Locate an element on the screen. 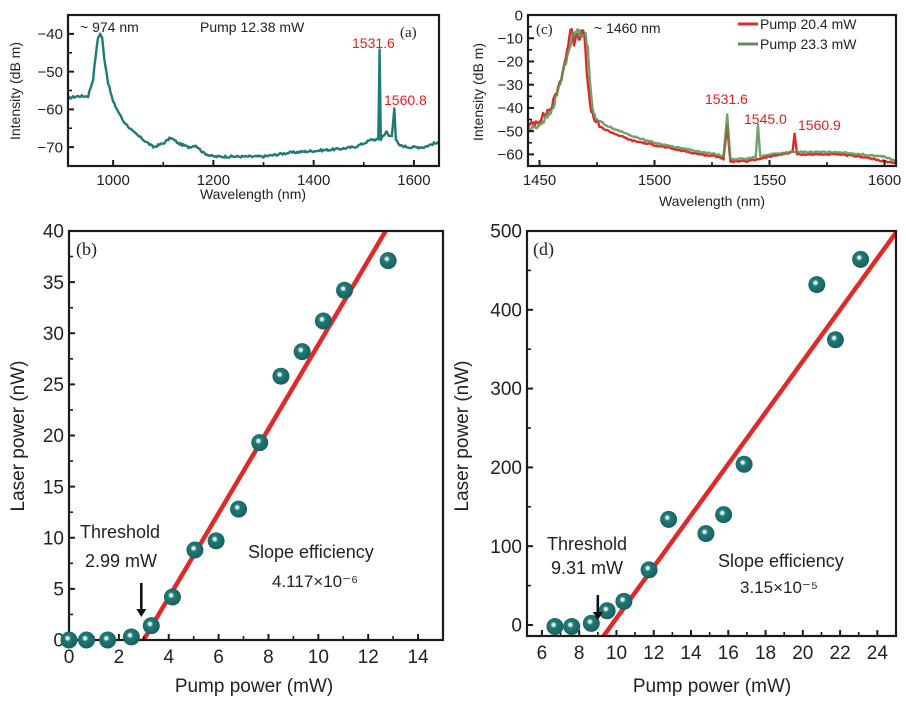 Image resolution: width=906 pixels, height=704 pixels. panel-c-data-layer is located at coordinates (712, 96).